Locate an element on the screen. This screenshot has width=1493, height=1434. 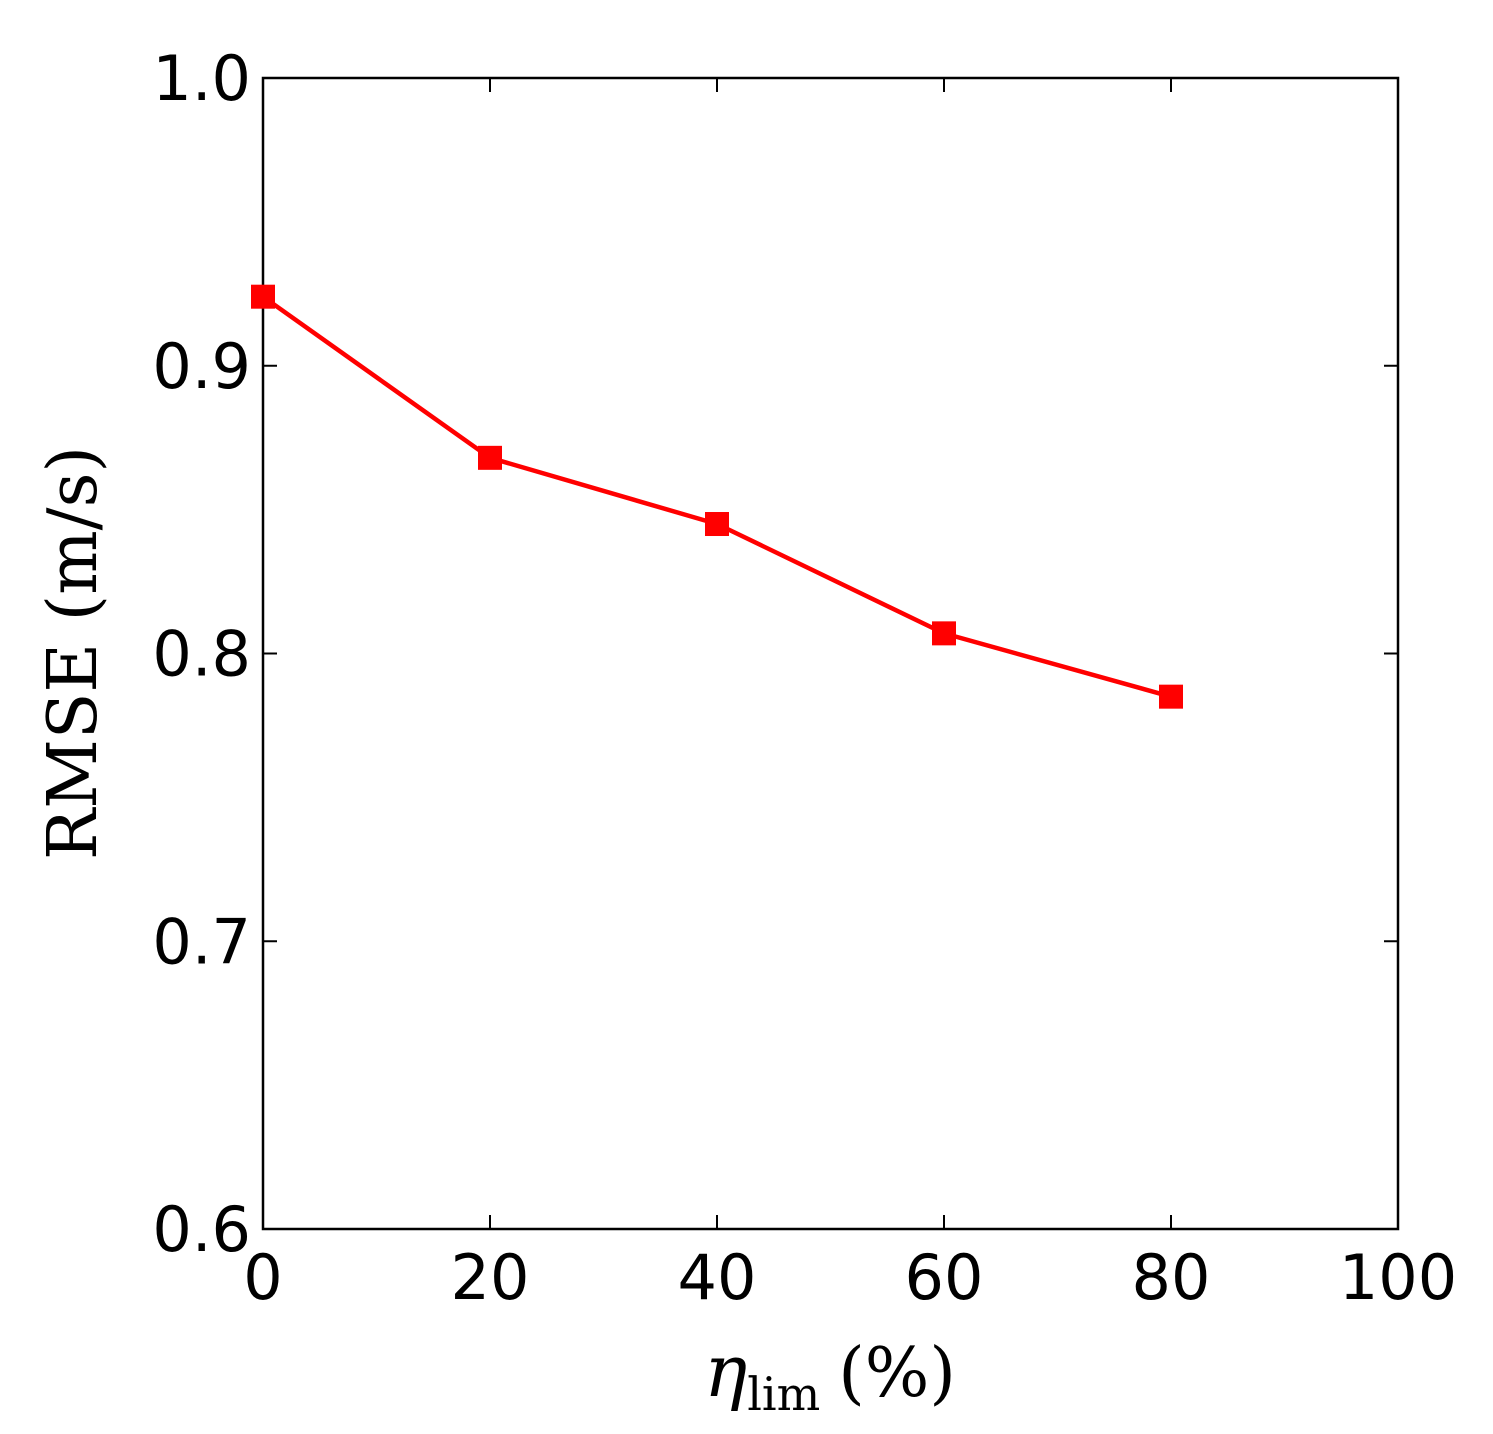
x-tick-label: 60 is located at coordinates (944, 1277).